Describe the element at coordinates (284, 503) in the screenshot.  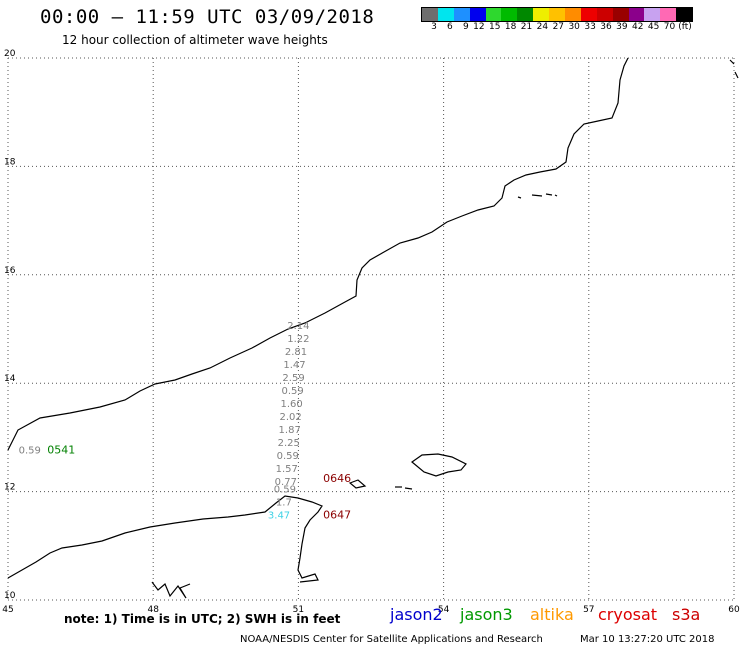
I see `swh-value: 1.7` at that location.